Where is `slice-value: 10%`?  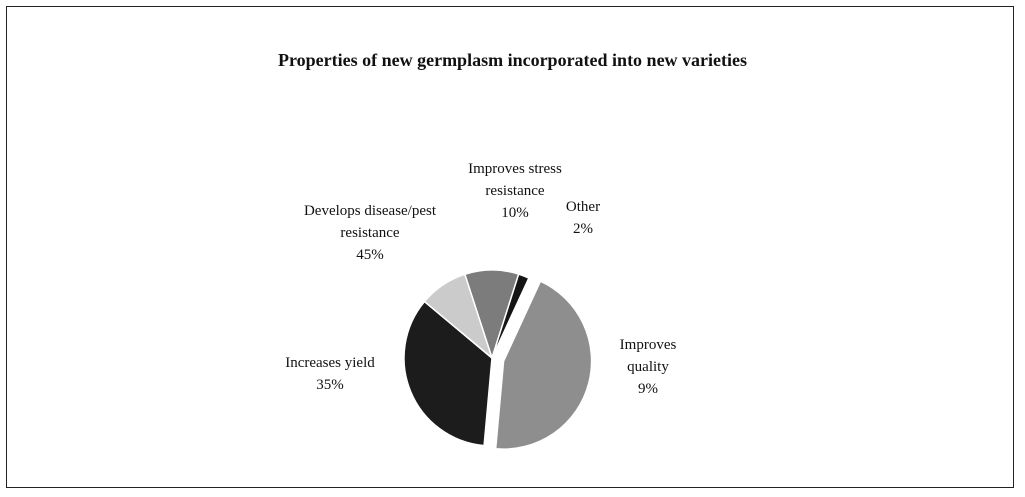 slice-value: 10% is located at coordinates (515, 213).